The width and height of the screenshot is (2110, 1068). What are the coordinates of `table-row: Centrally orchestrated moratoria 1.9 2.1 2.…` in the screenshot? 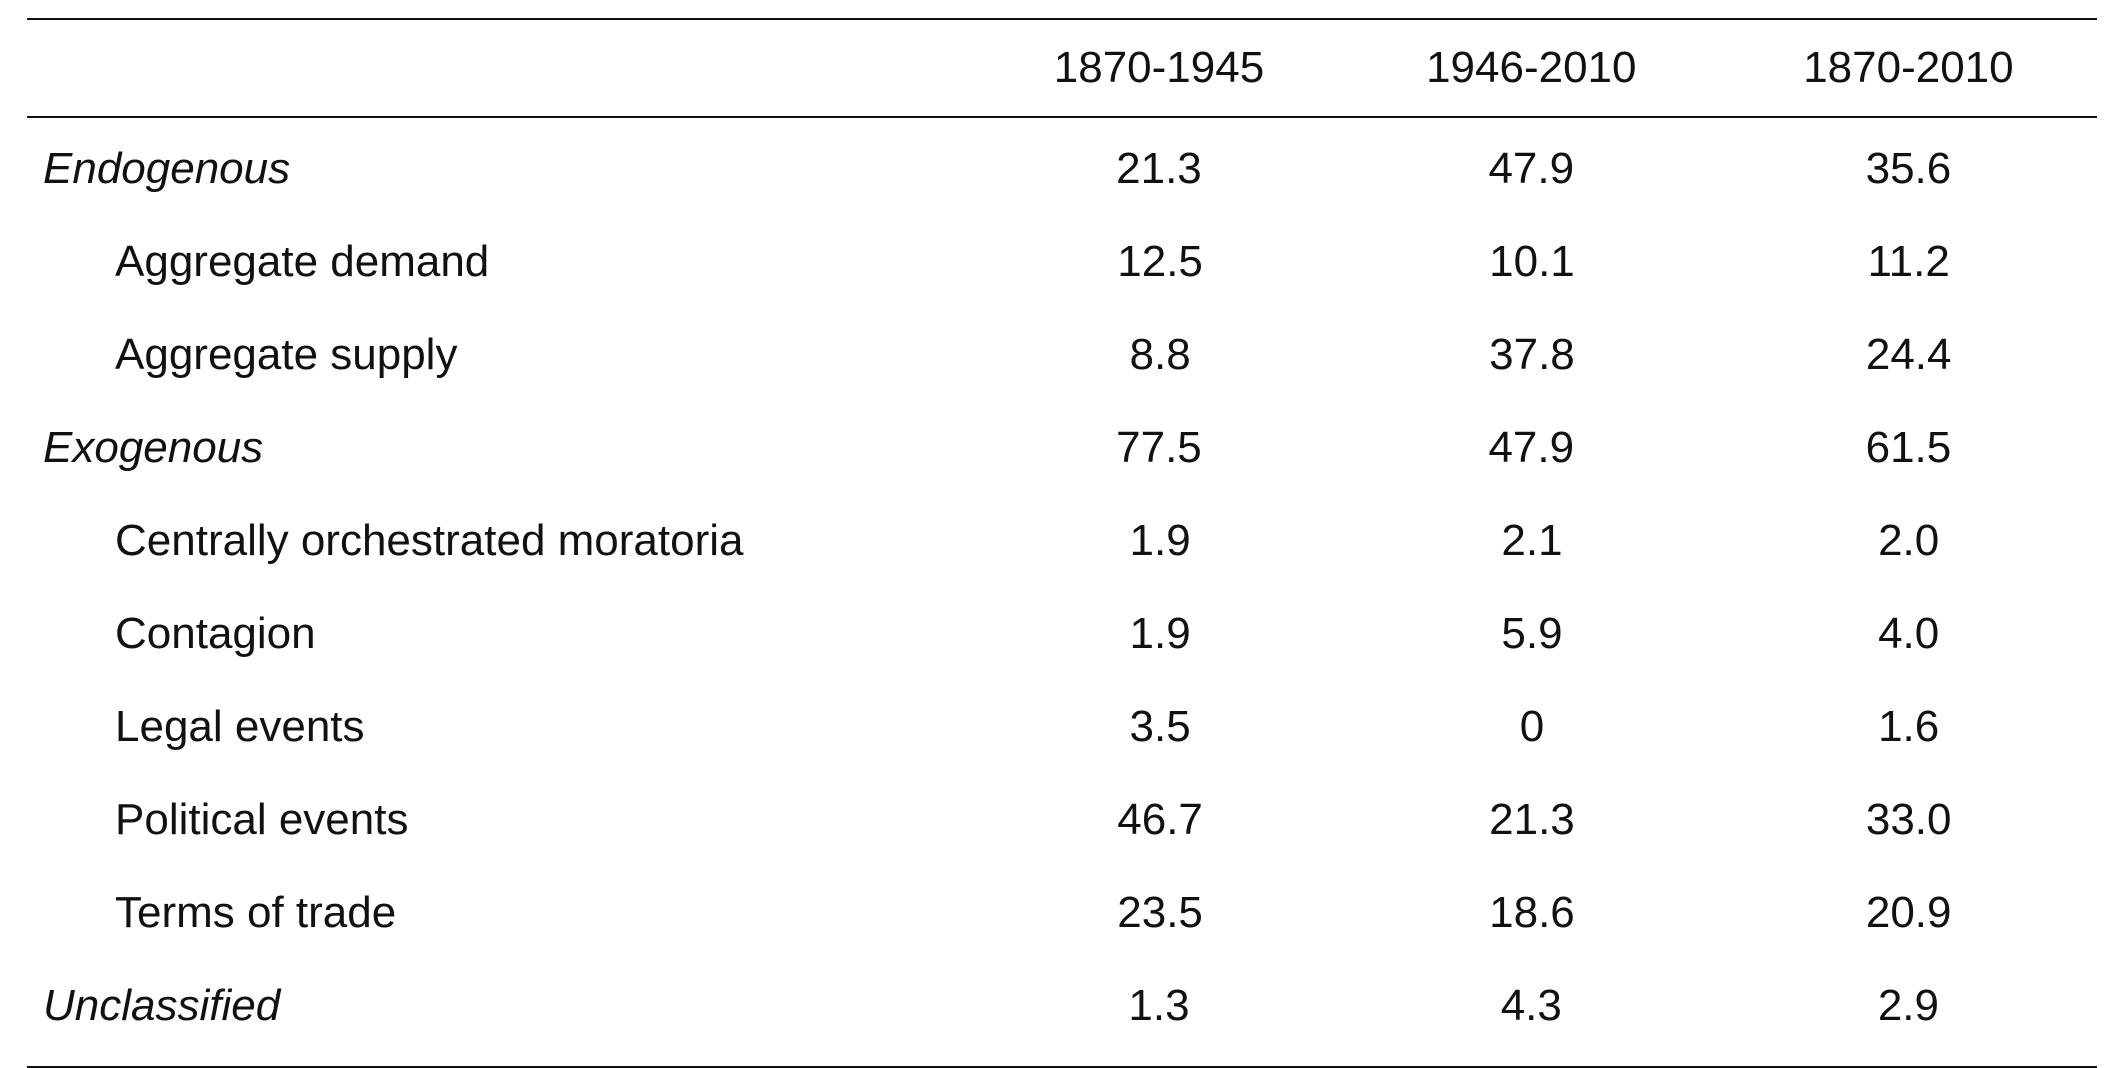 It's located at (1062, 540).